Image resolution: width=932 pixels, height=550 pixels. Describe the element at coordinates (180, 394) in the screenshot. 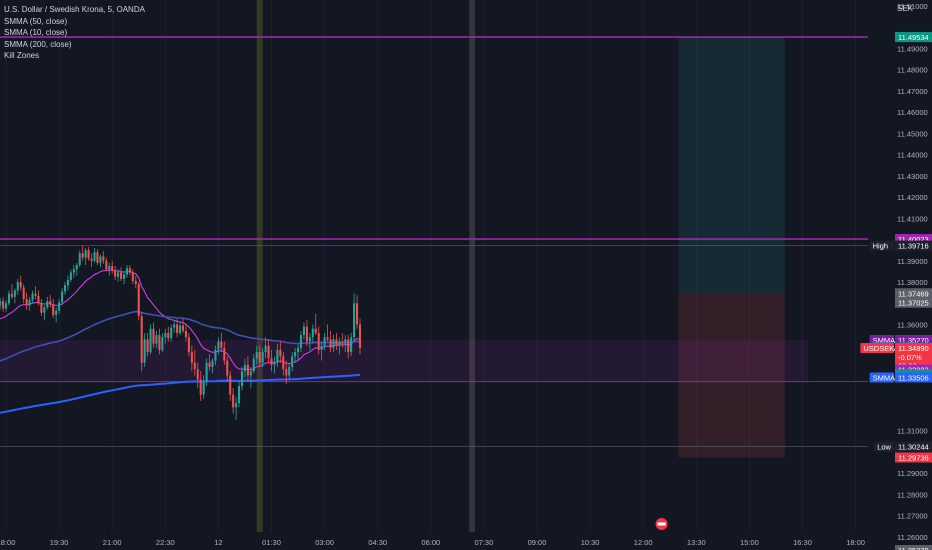

I see `smma-200-line` at that location.